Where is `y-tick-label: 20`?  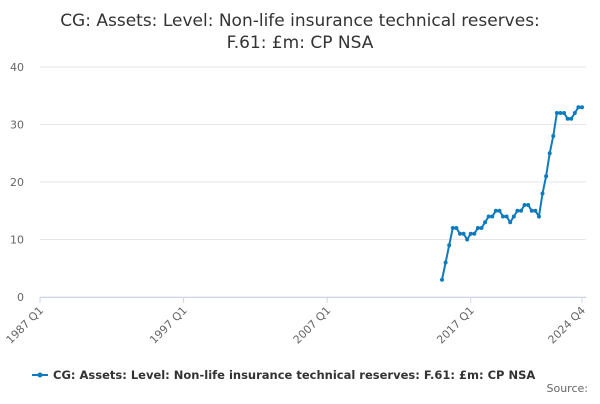
y-tick-label: 20 is located at coordinates (17, 182).